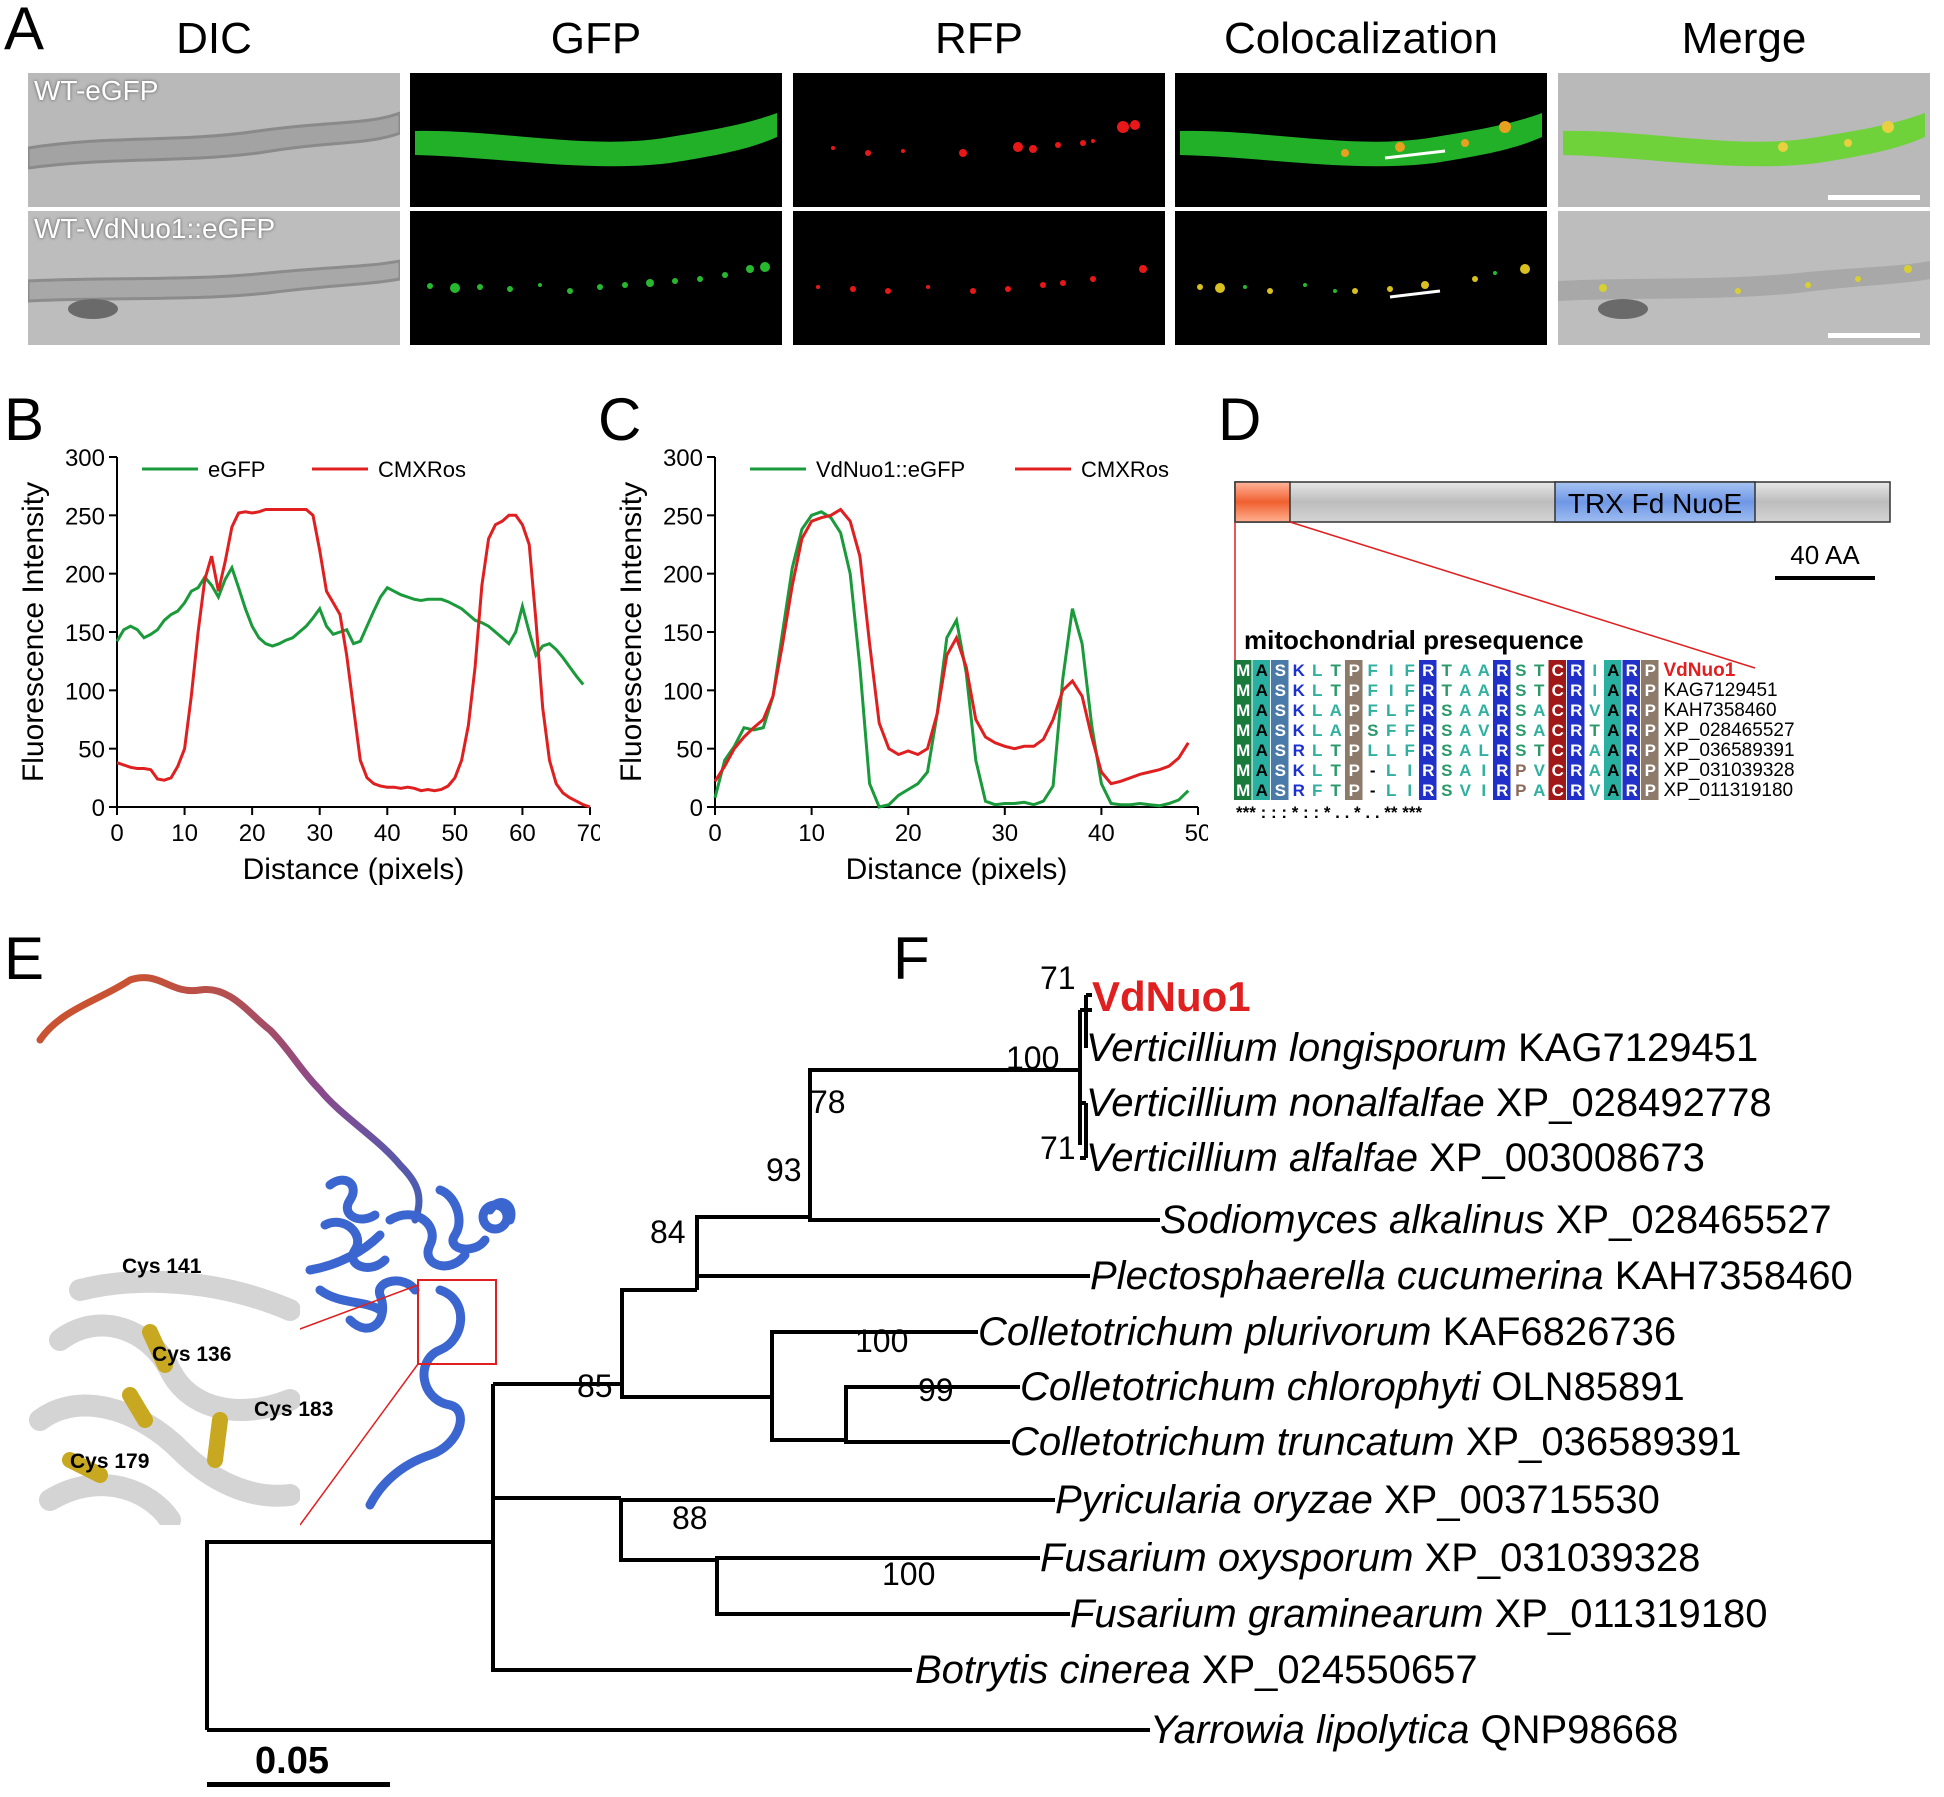 Image resolution: width=1944 pixels, height=1797 pixels. I want to click on legend-label: VdNuo1::eGFP, so click(890, 469).